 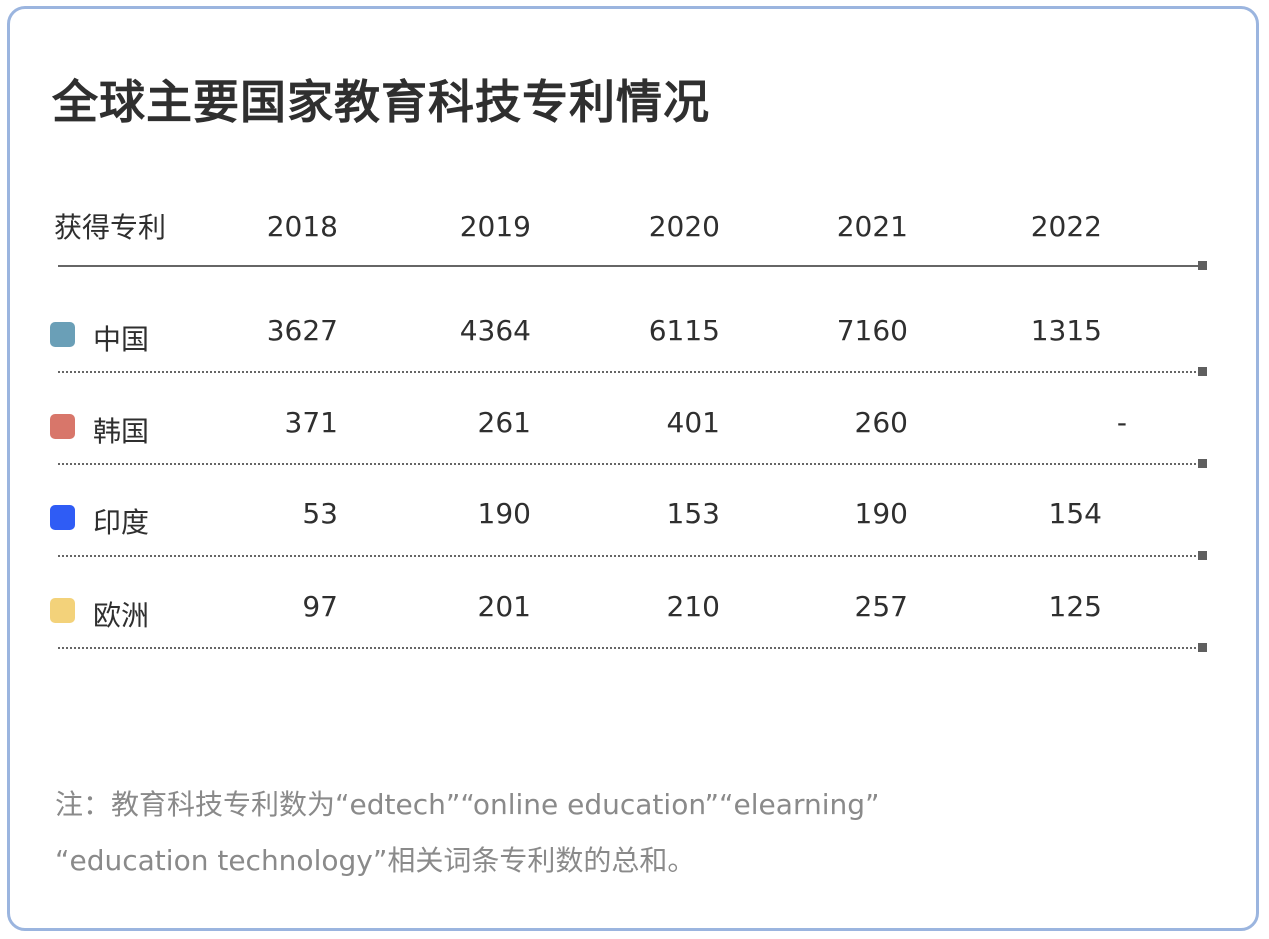 What do you see at coordinates (381, 102) in the screenshot?
I see `chart-title: 全球主要国家教育科技专利情况` at bounding box center [381, 102].